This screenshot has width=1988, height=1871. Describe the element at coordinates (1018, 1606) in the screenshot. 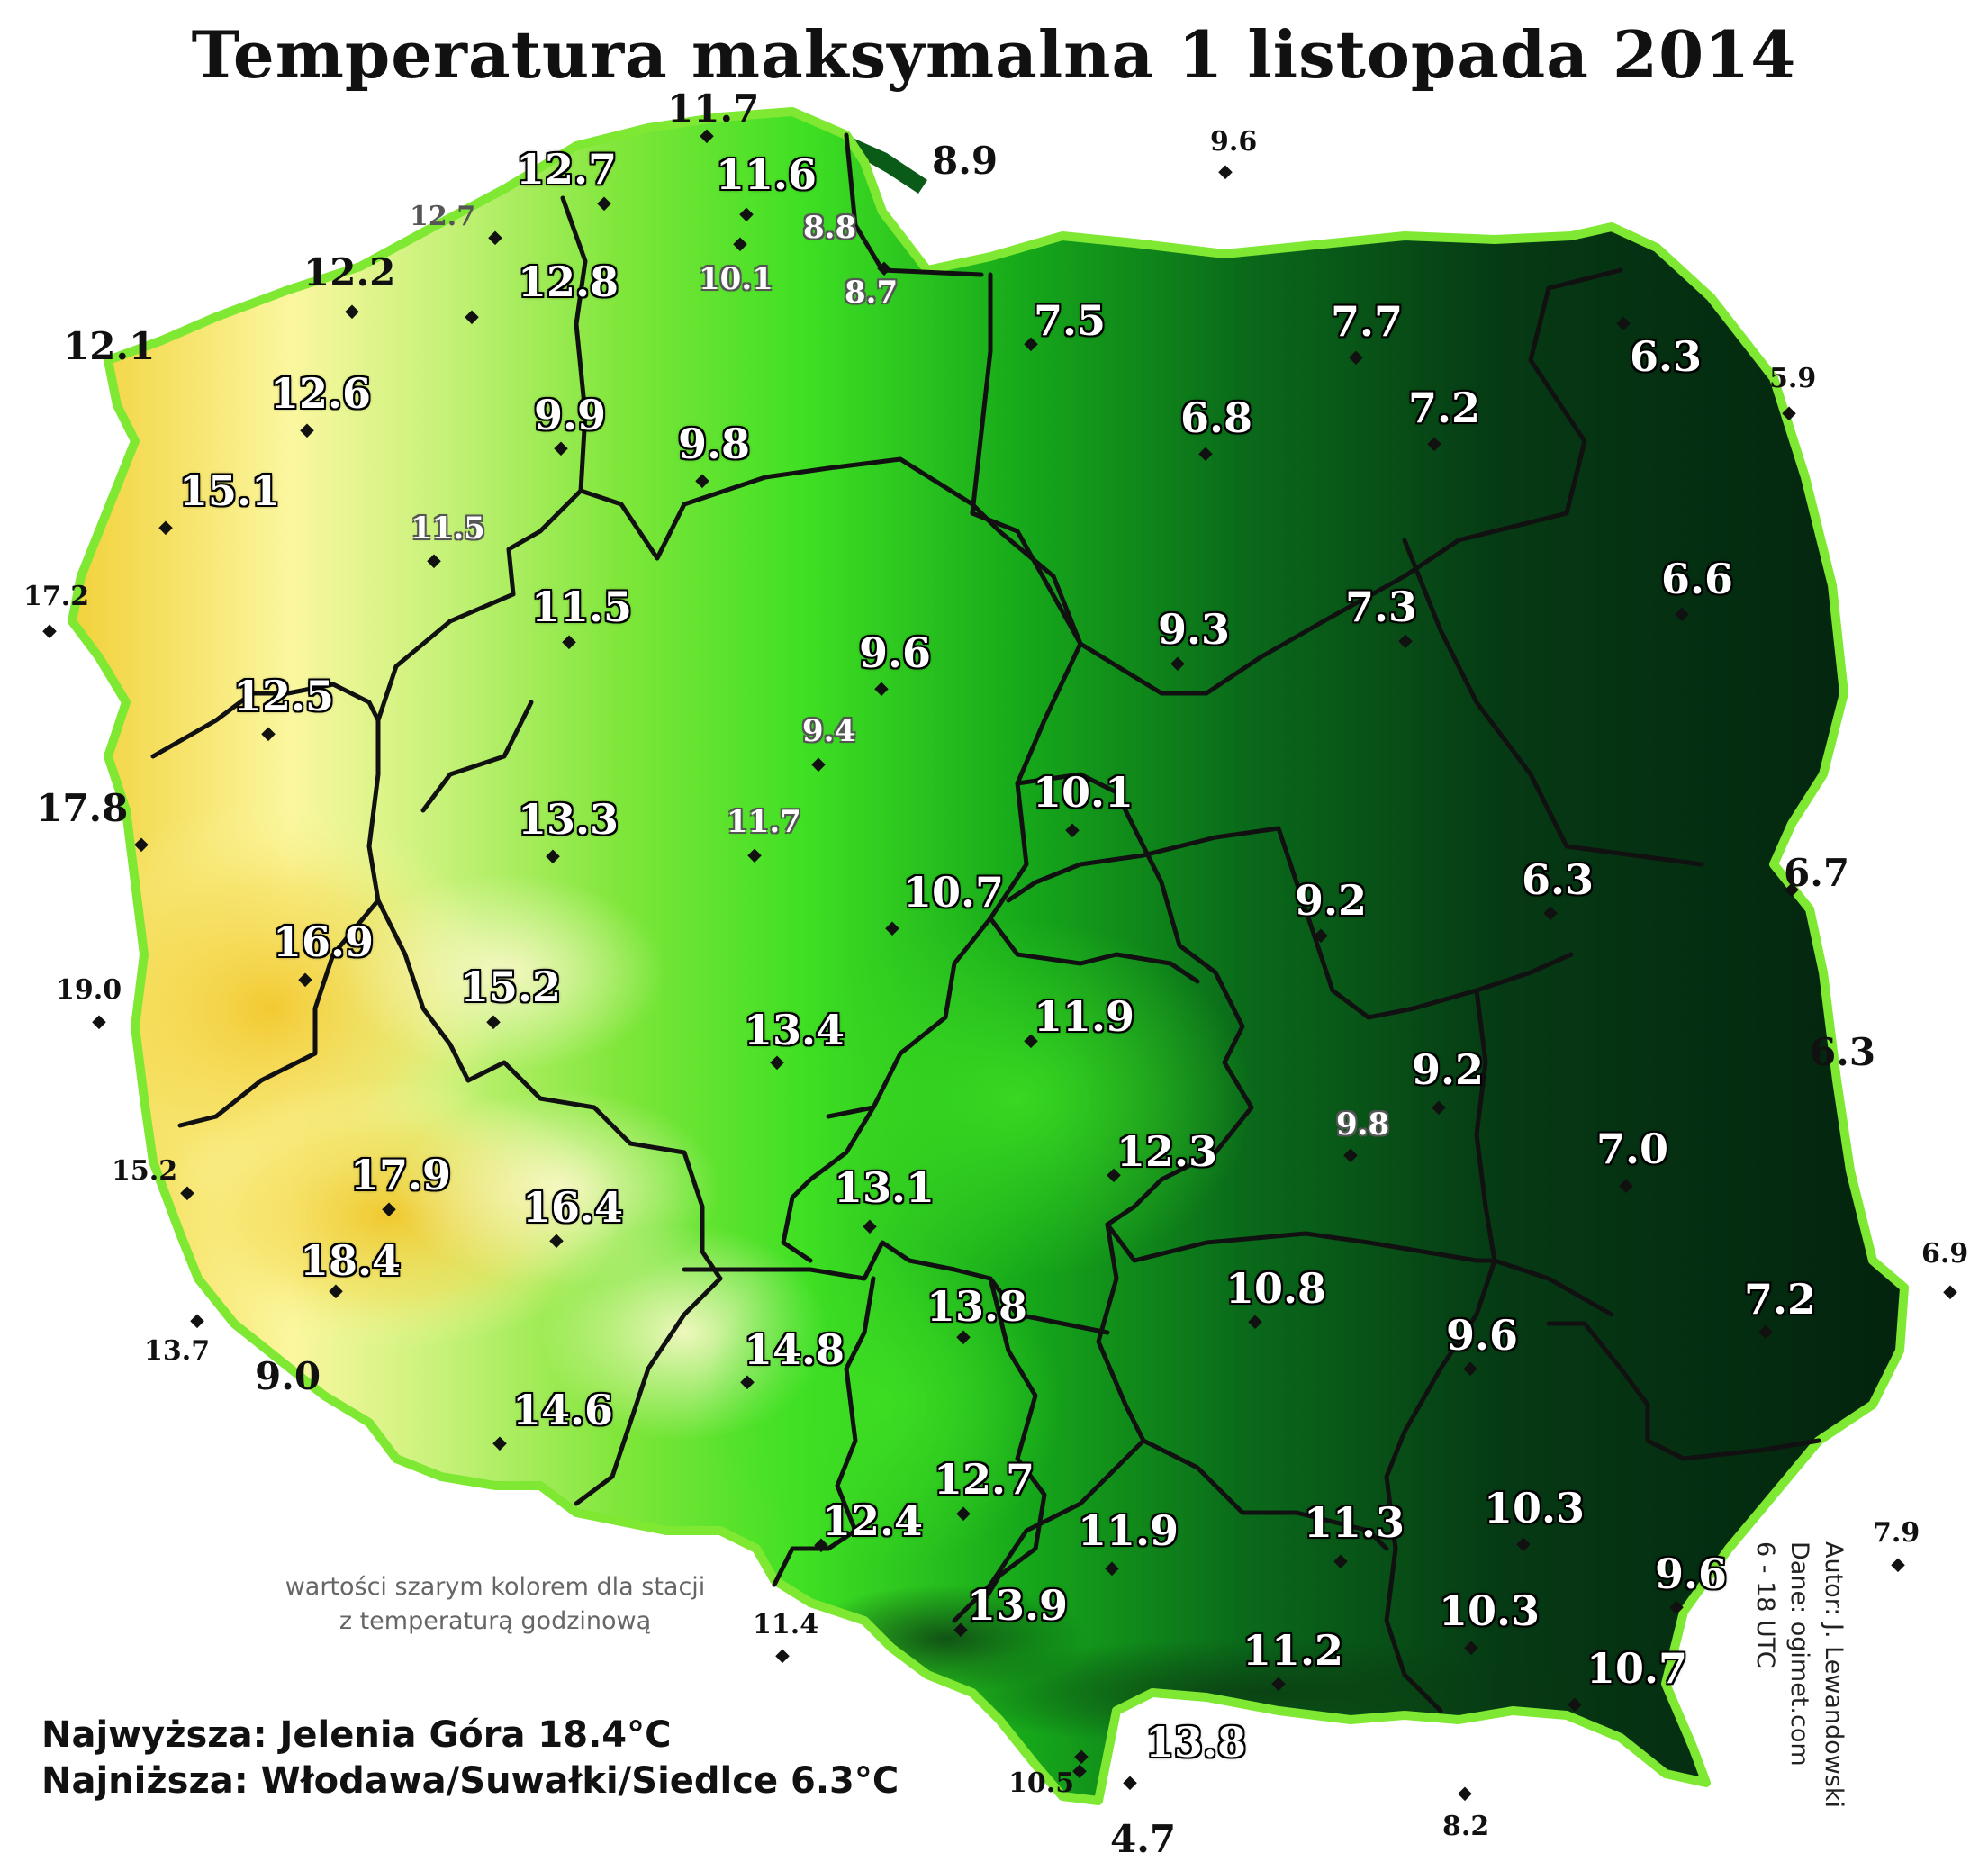

I see `station-label: 13.9` at that location.